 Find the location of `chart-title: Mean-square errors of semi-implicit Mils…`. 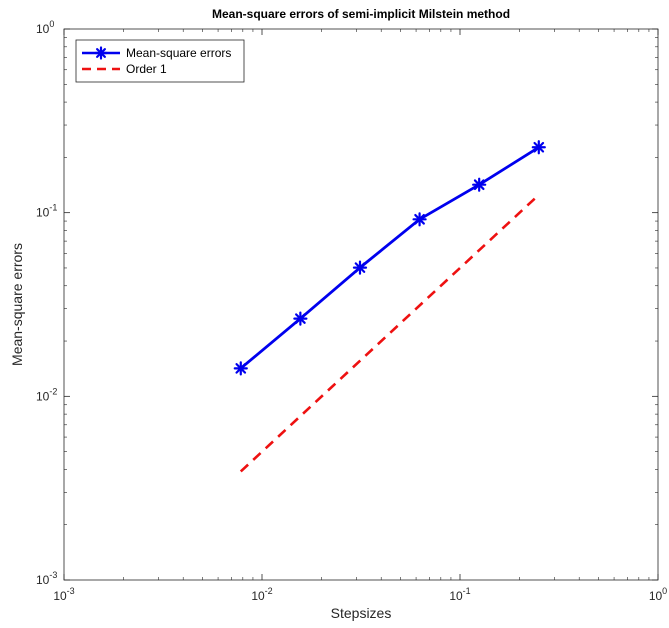

chart-title: Mean-square errors of semi-implicit Mils… is located at coordinates (361, 14).